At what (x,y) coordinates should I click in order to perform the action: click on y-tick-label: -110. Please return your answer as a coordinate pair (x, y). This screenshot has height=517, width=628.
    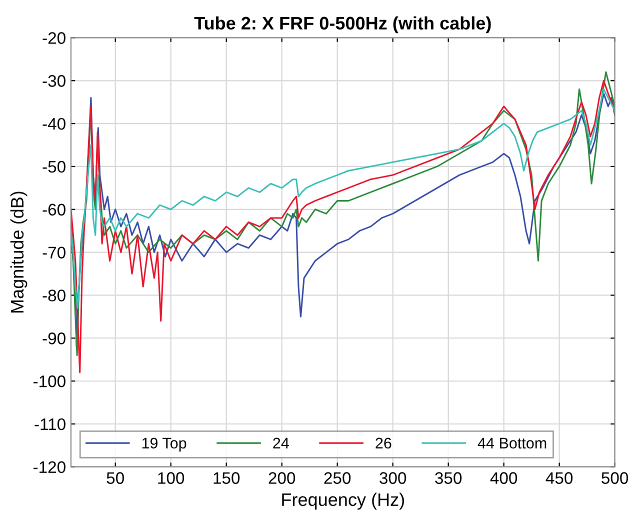
    Looking at the image, I should click on (50, 424).